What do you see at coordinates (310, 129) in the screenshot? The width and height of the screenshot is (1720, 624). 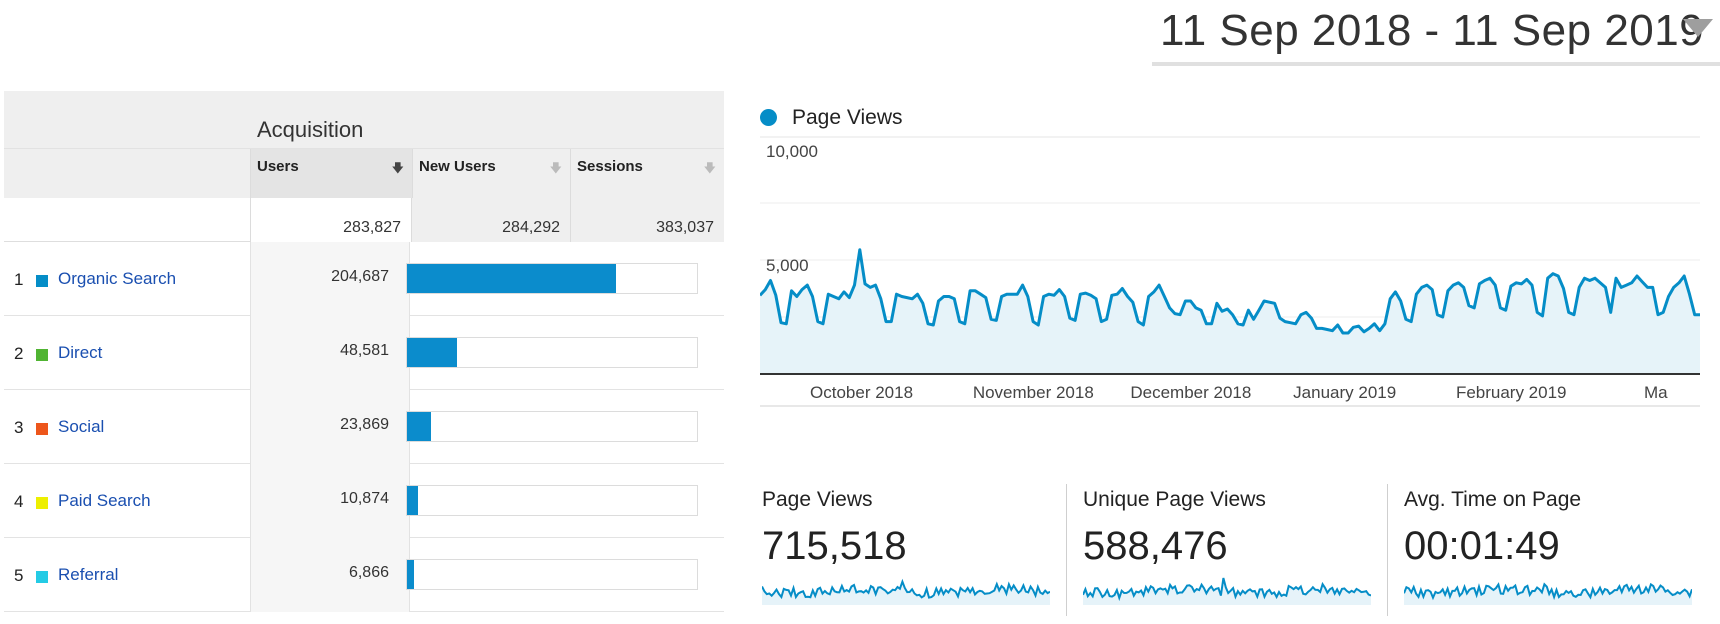 I see `acquisition-title: Acquisition` at bounding box center [310, 129].